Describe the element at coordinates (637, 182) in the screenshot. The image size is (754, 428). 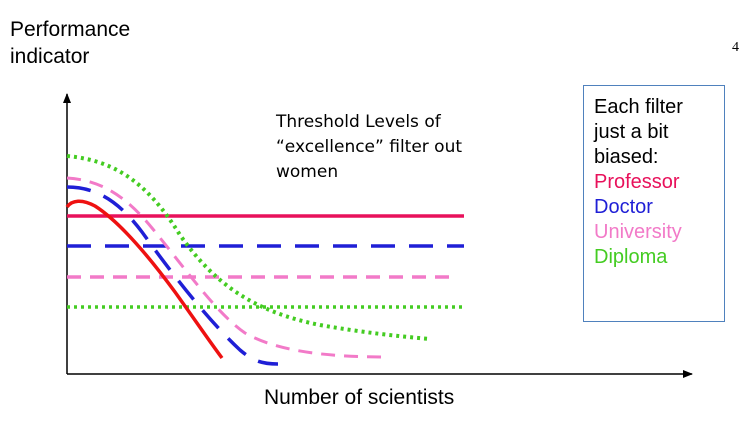
I see `legend-item-professor: Professor` at that location.